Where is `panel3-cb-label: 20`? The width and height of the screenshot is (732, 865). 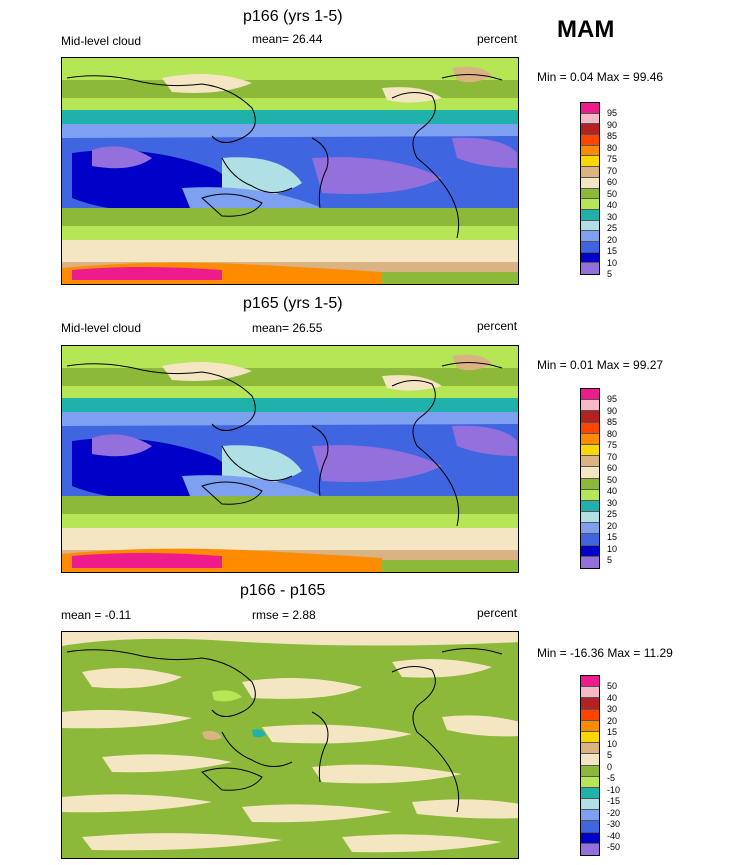 panel3-cb-label: 20 is located at coordinates (612, 720).